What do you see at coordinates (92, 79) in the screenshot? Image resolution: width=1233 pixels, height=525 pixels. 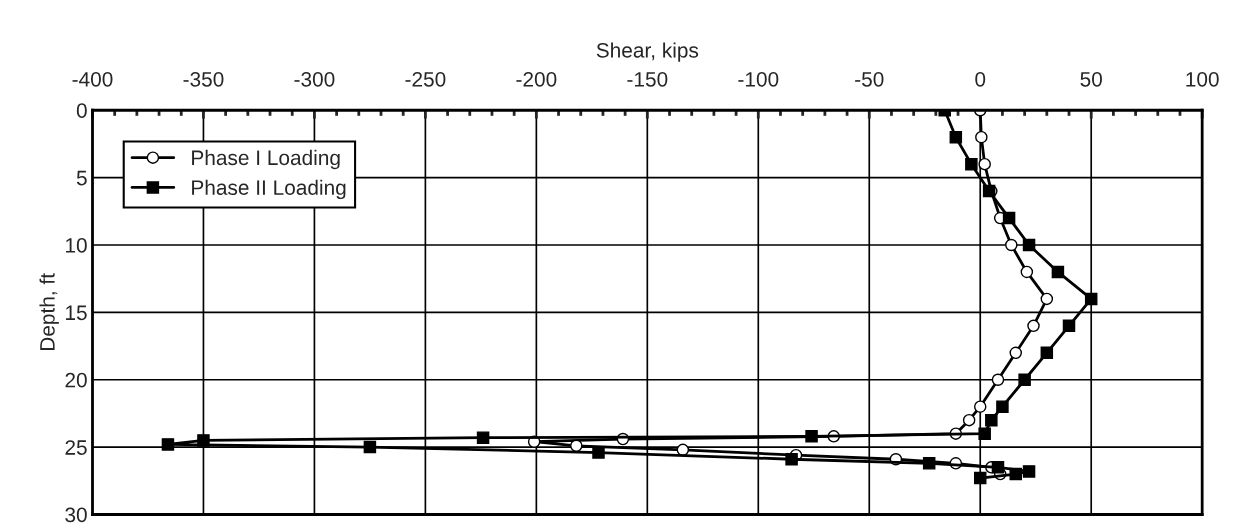 I see `x-tick-label: -400` at bounding box center [92, 79].